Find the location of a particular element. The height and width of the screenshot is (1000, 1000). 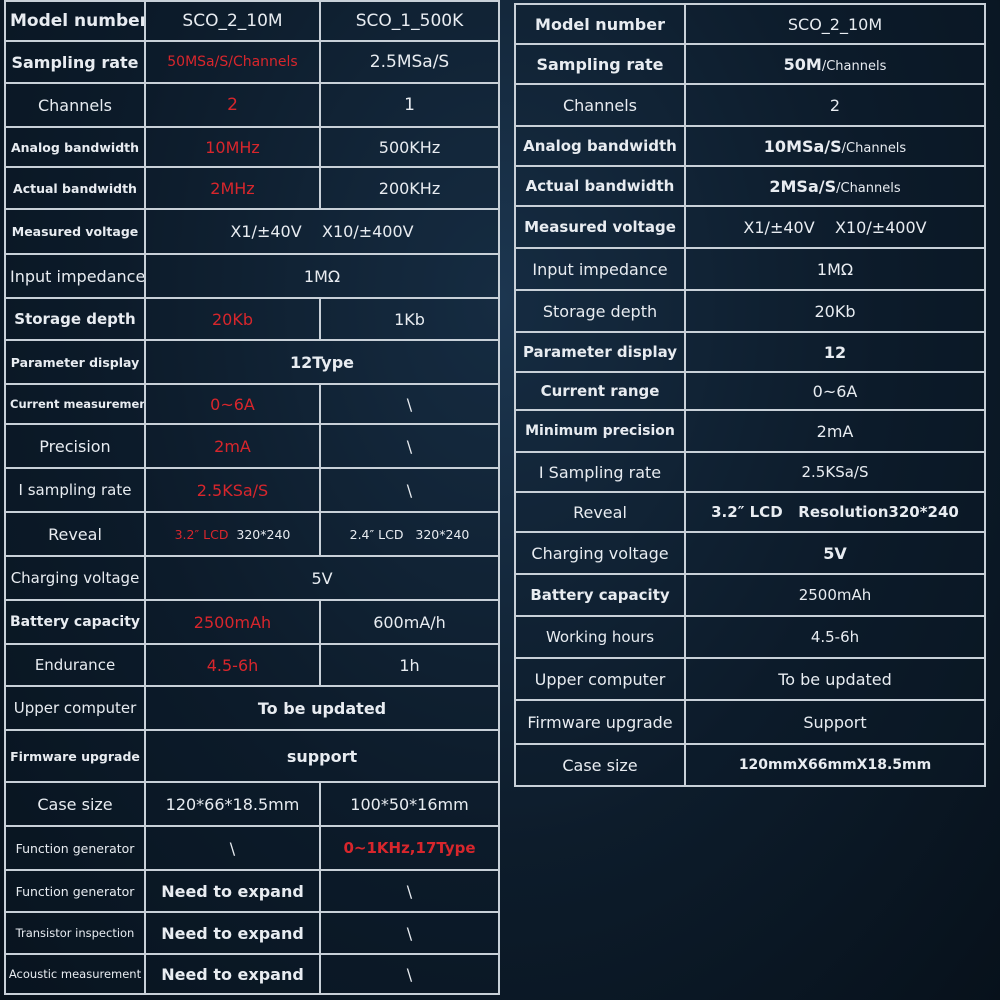

table-row: Current range 0~6A is located at coordinates (750, 391).